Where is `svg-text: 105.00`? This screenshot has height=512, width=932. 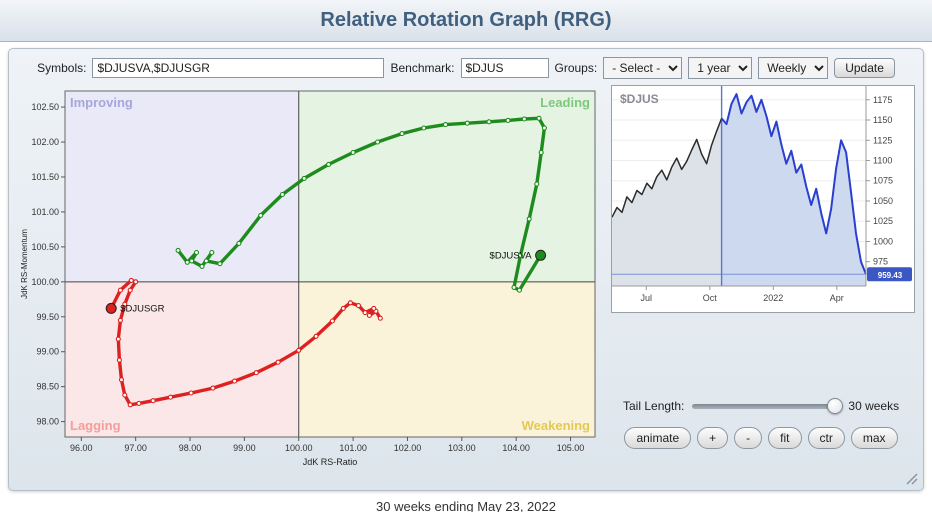
svg-text: 105.00 is located at coordinates (571, 448).